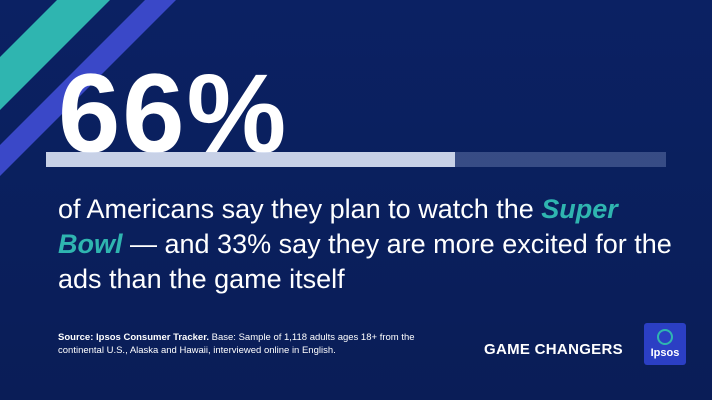  Describe the element at coordinates (55, 55) in the screenshot. I see `teal-stripe` at that location.